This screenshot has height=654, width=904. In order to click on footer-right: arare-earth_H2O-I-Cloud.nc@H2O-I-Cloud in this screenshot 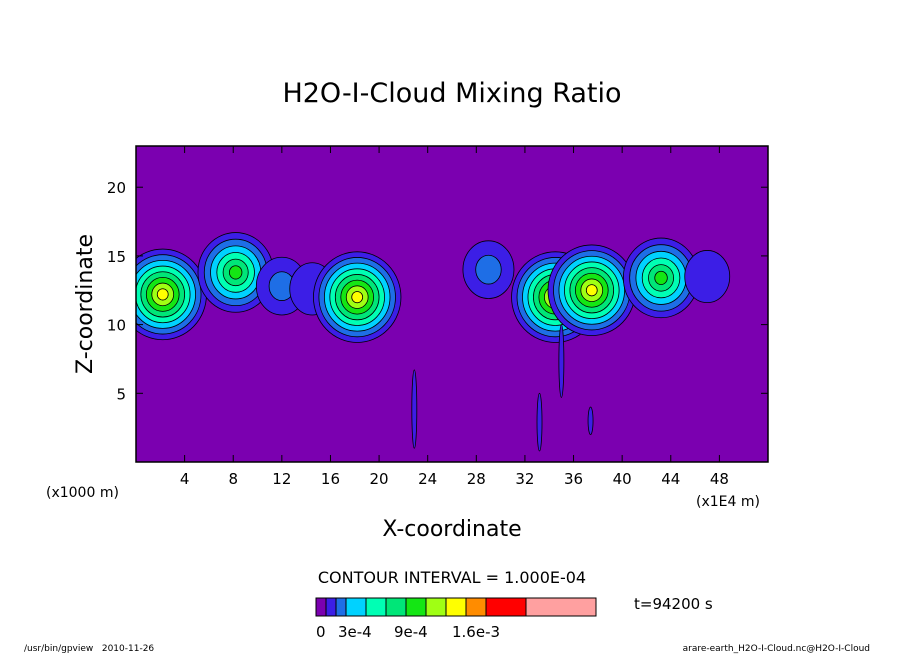, I will do `click(776, 649)`.